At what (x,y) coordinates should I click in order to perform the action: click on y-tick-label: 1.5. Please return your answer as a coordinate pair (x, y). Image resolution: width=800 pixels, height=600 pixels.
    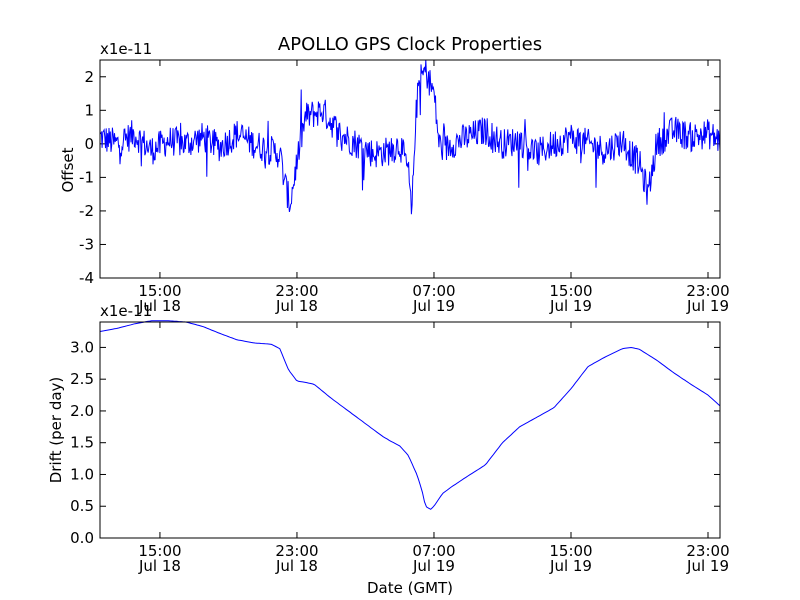
    Looking at the image, I should click on (82, 443).